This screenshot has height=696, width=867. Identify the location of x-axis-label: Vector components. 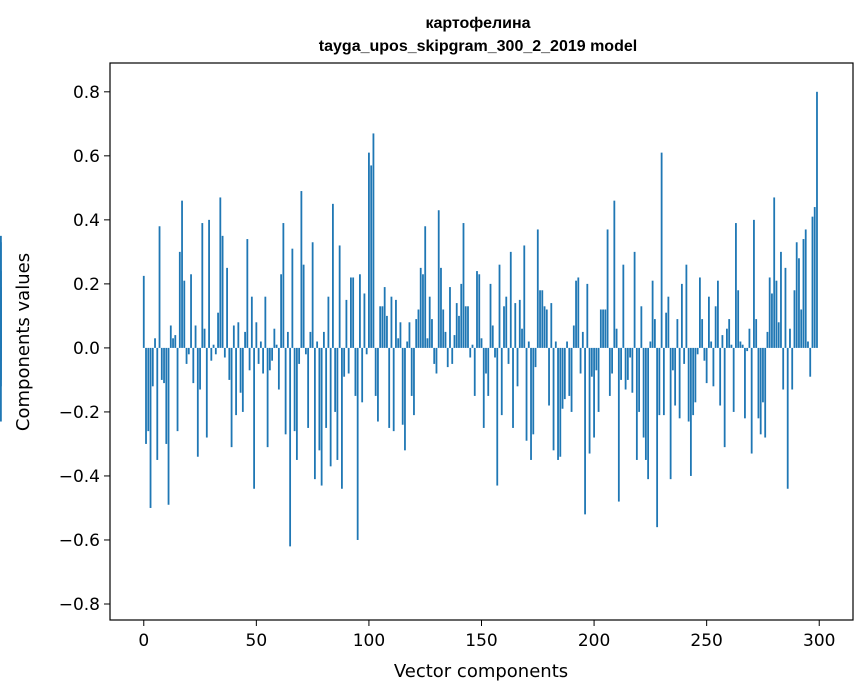
(481, 671).